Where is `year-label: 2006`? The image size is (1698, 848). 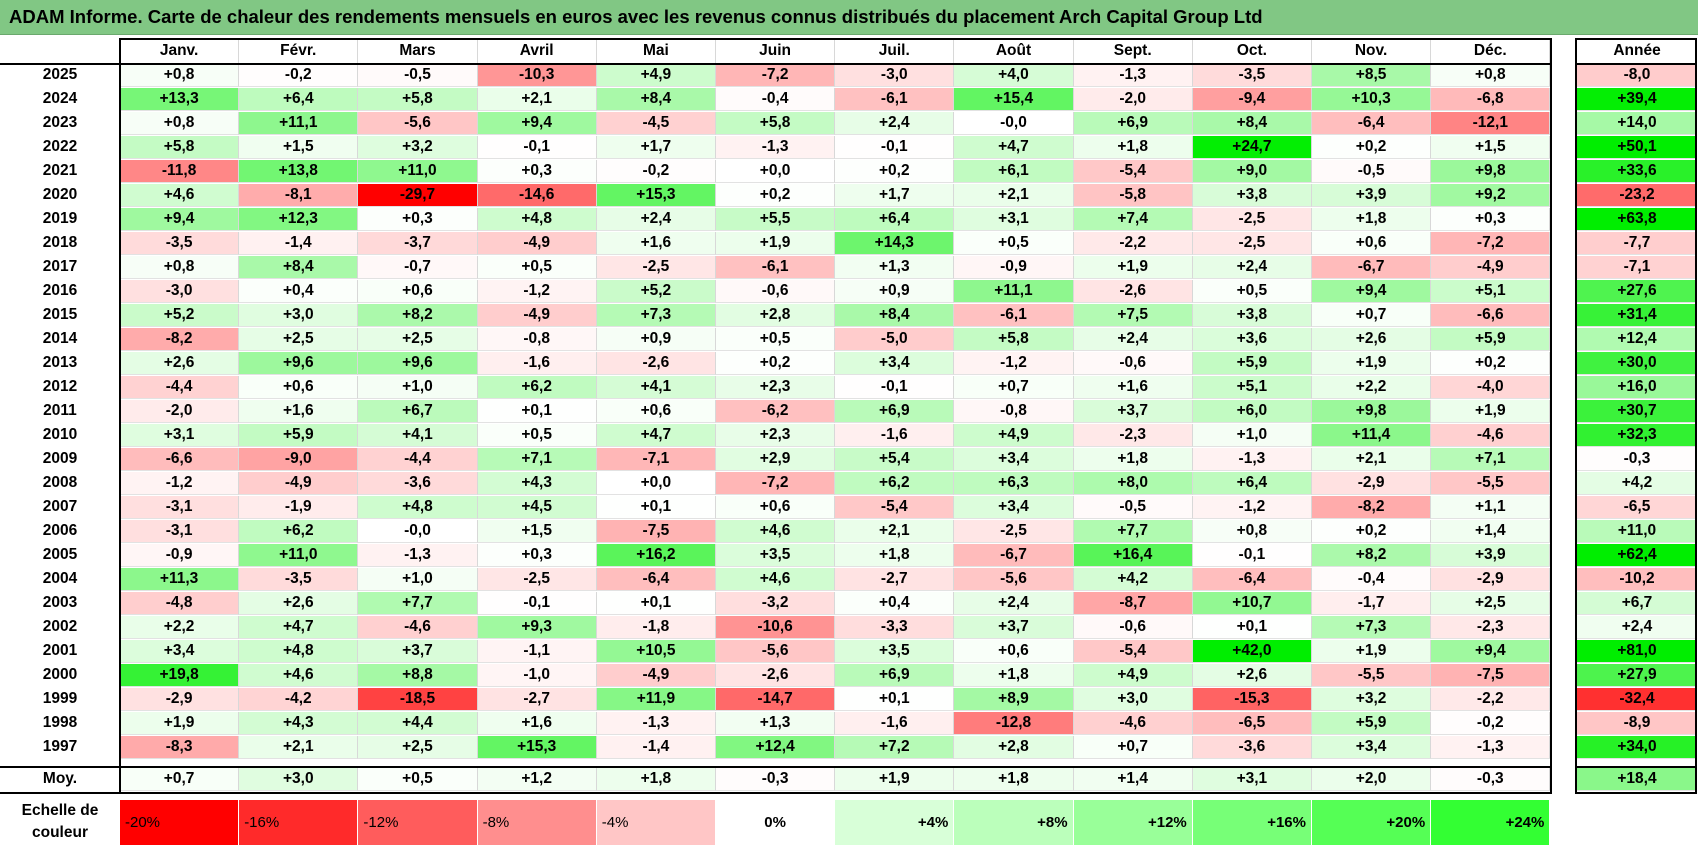 year-label: 2006 is located at coordinates (60, 530).